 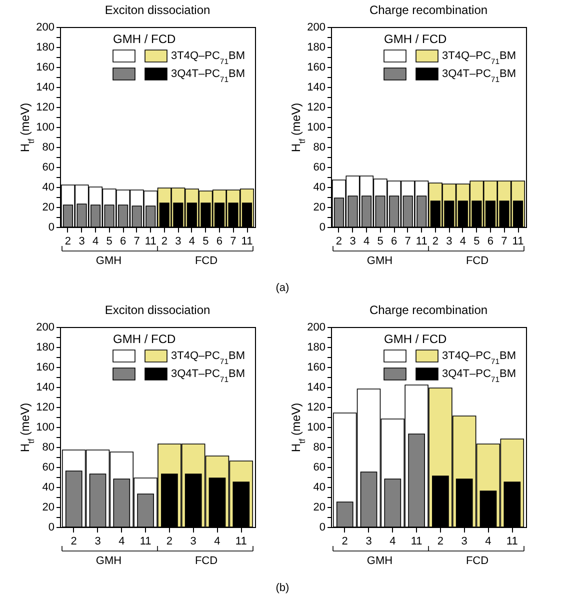 I want to click on text: (b), so click(x=282, y=589).